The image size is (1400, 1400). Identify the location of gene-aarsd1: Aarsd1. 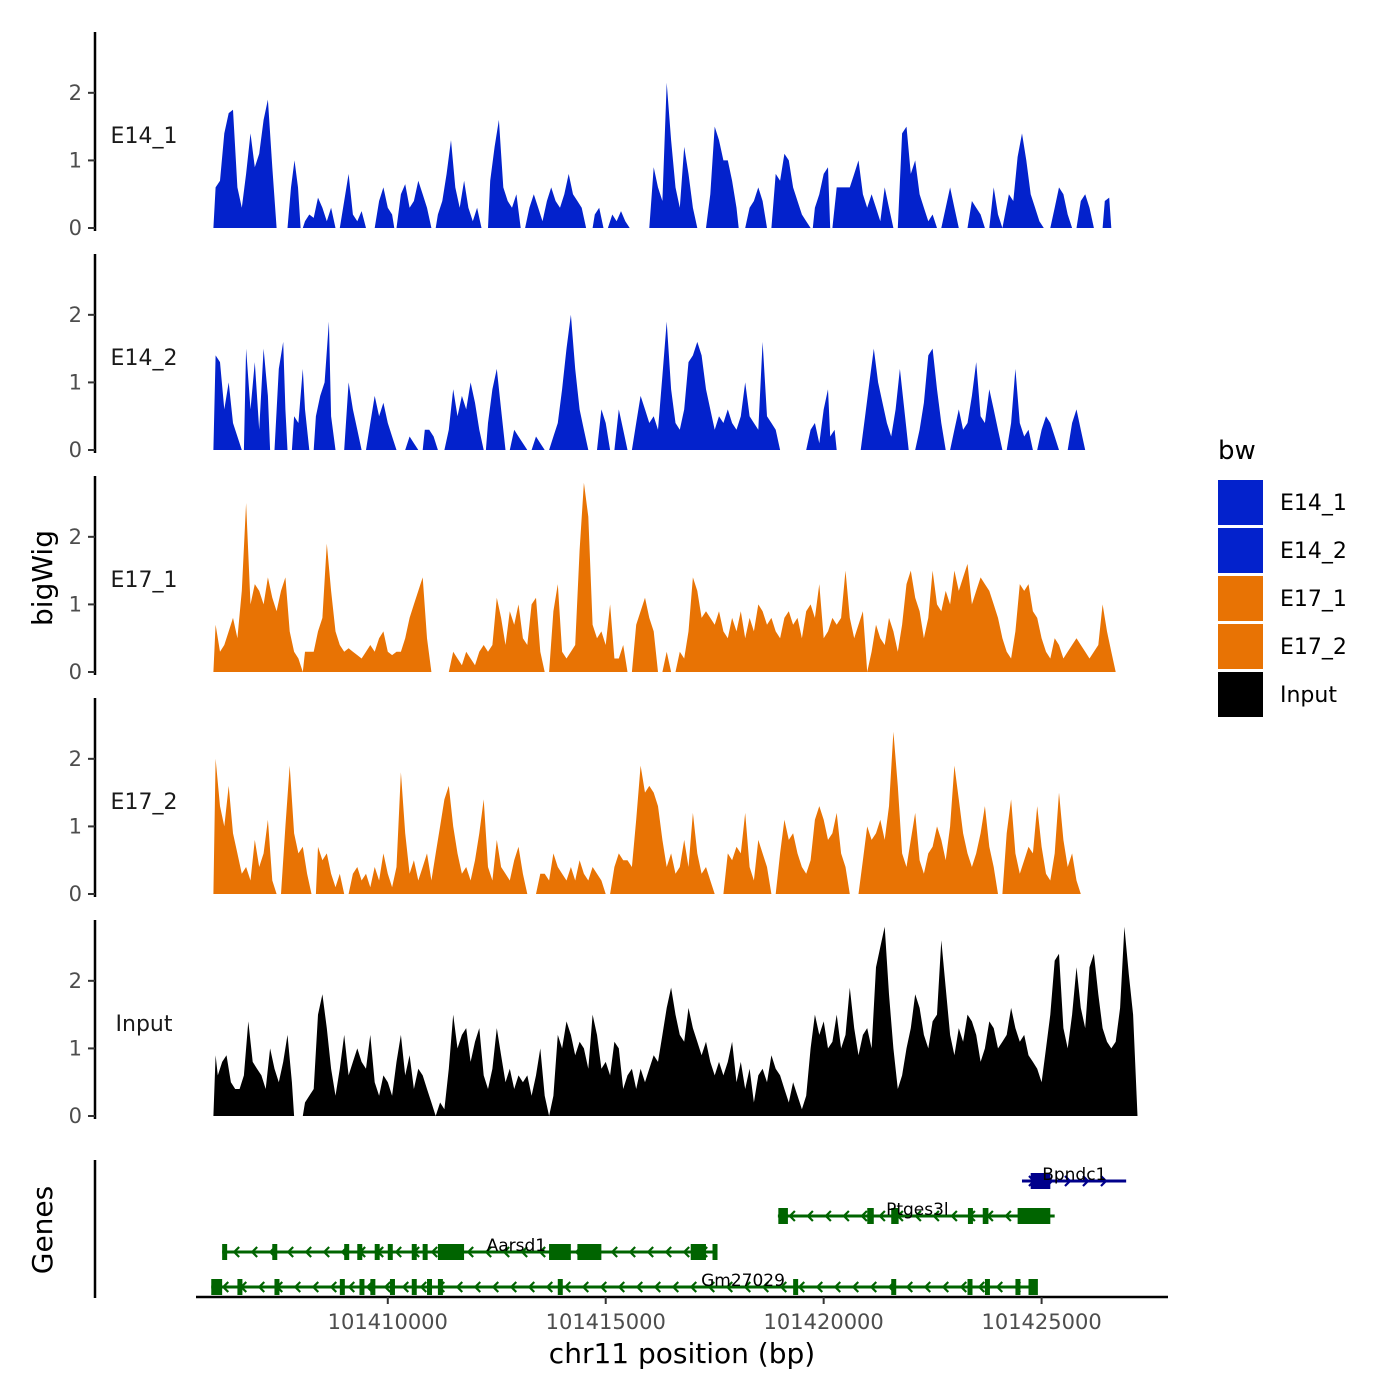
(470, 1248).